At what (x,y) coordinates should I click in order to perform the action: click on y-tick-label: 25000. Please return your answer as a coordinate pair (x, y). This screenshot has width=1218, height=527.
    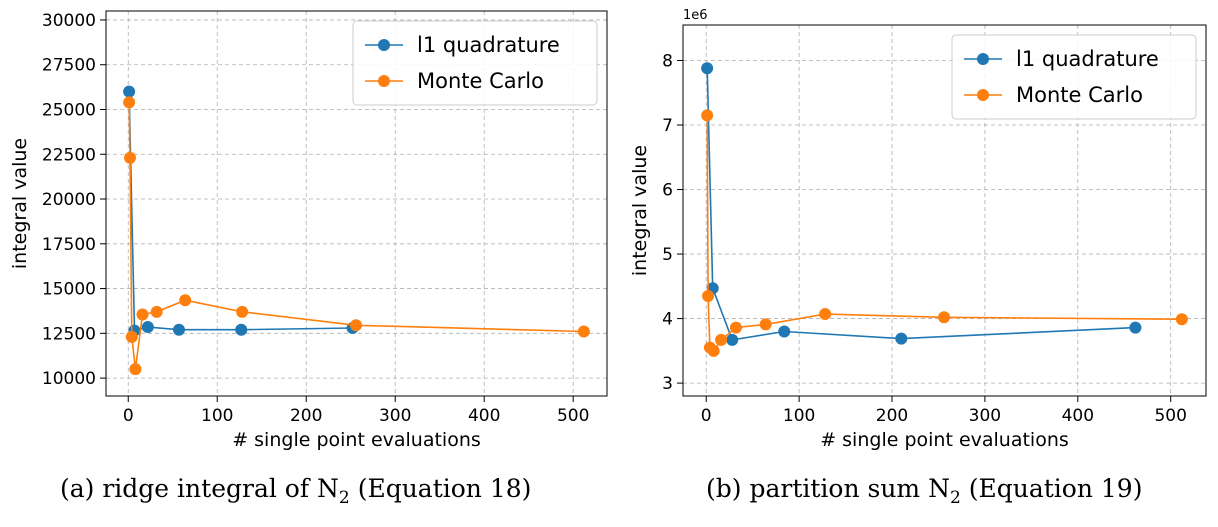
    Looking at the image, I should click on (69, 110).